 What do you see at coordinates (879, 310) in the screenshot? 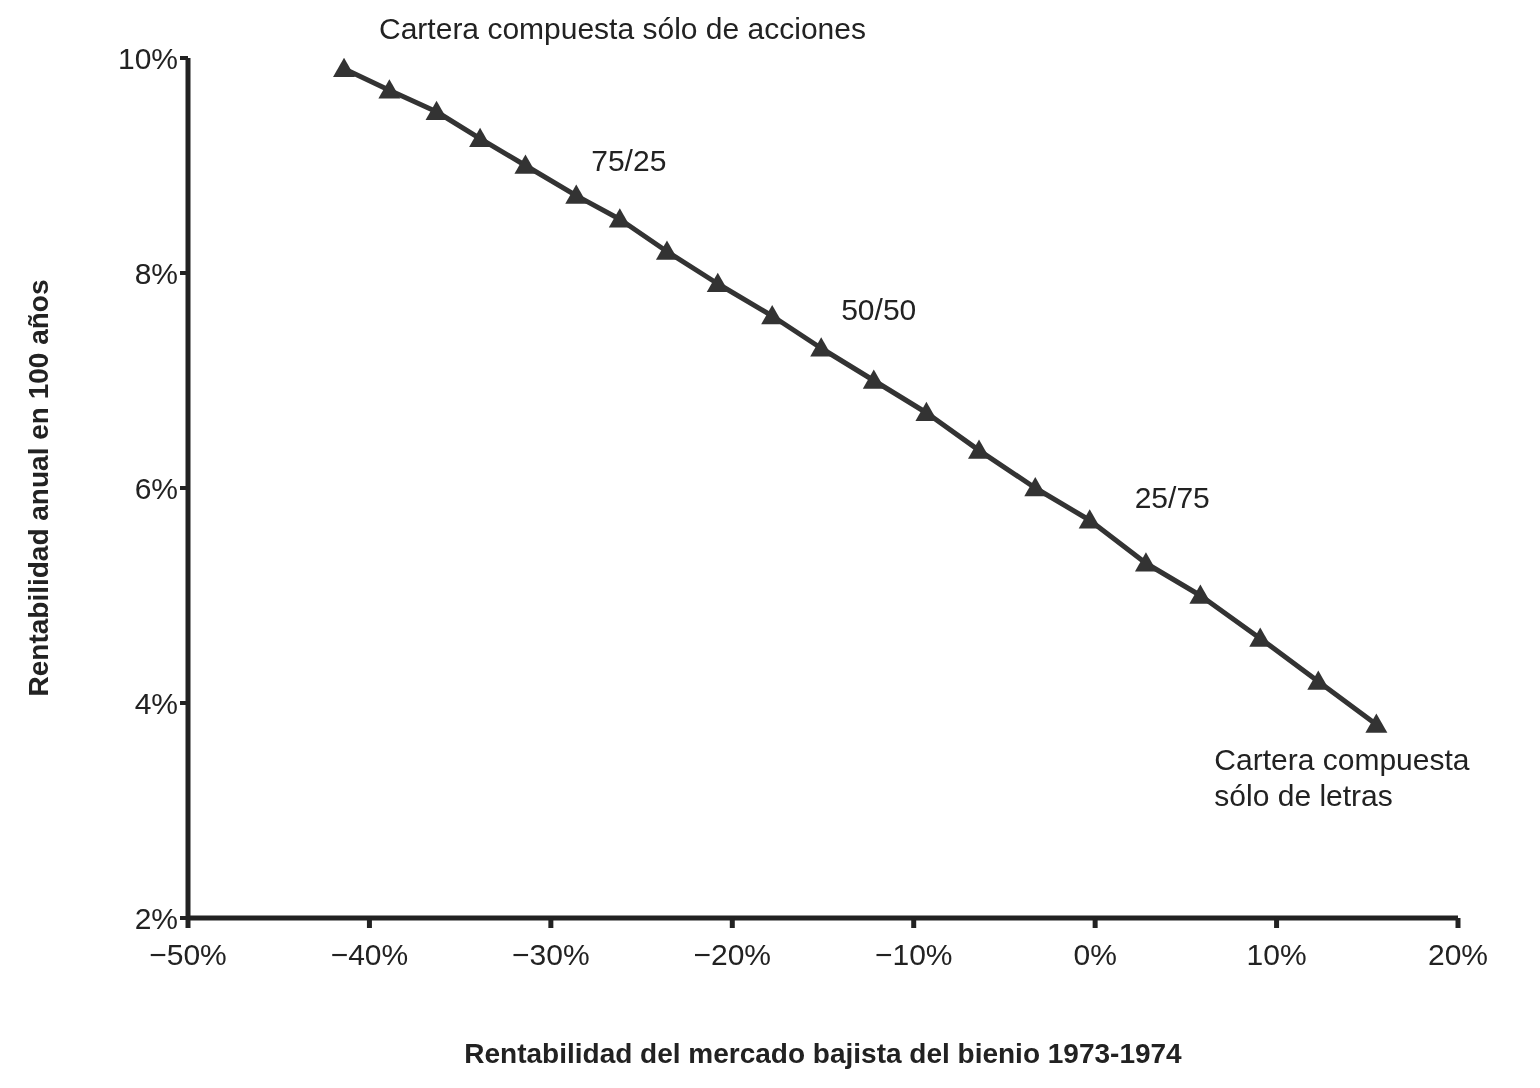
I see `annotation: 50/50` at bounding box center [879, 310].